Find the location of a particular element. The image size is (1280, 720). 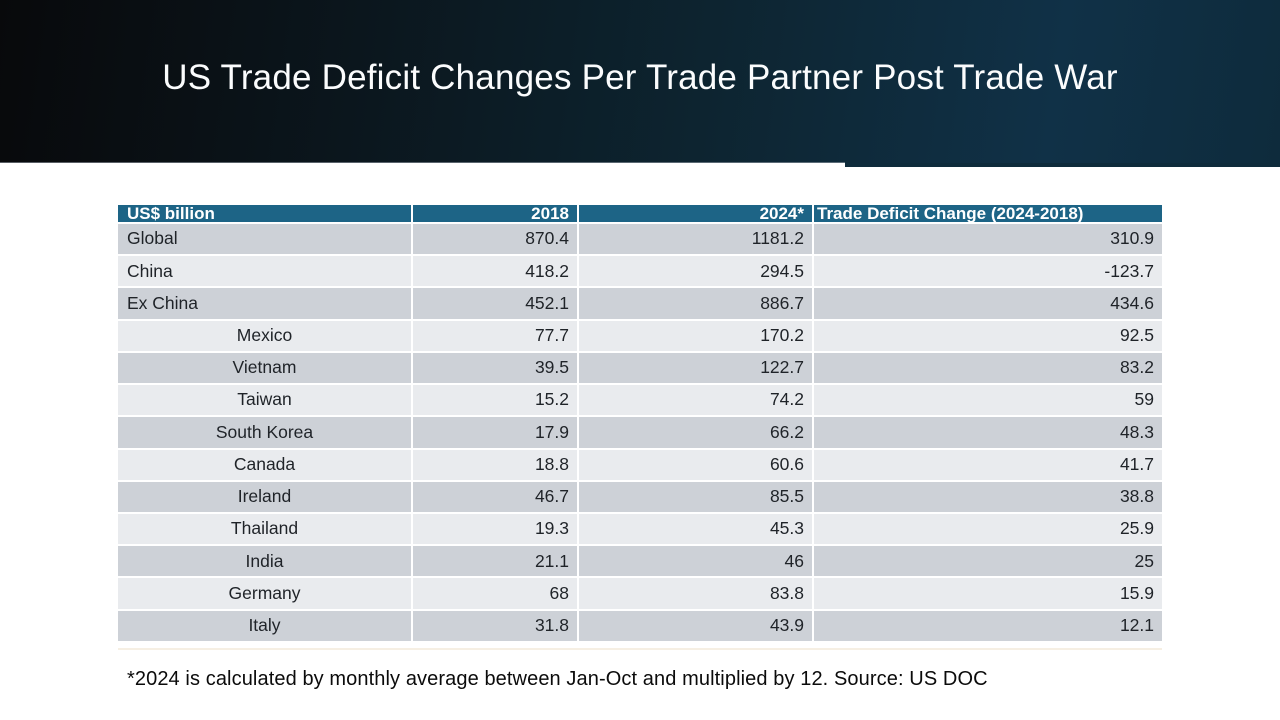

table-row: Canada 18.8 60.6 41.7 is located at coordinates (640, 463).